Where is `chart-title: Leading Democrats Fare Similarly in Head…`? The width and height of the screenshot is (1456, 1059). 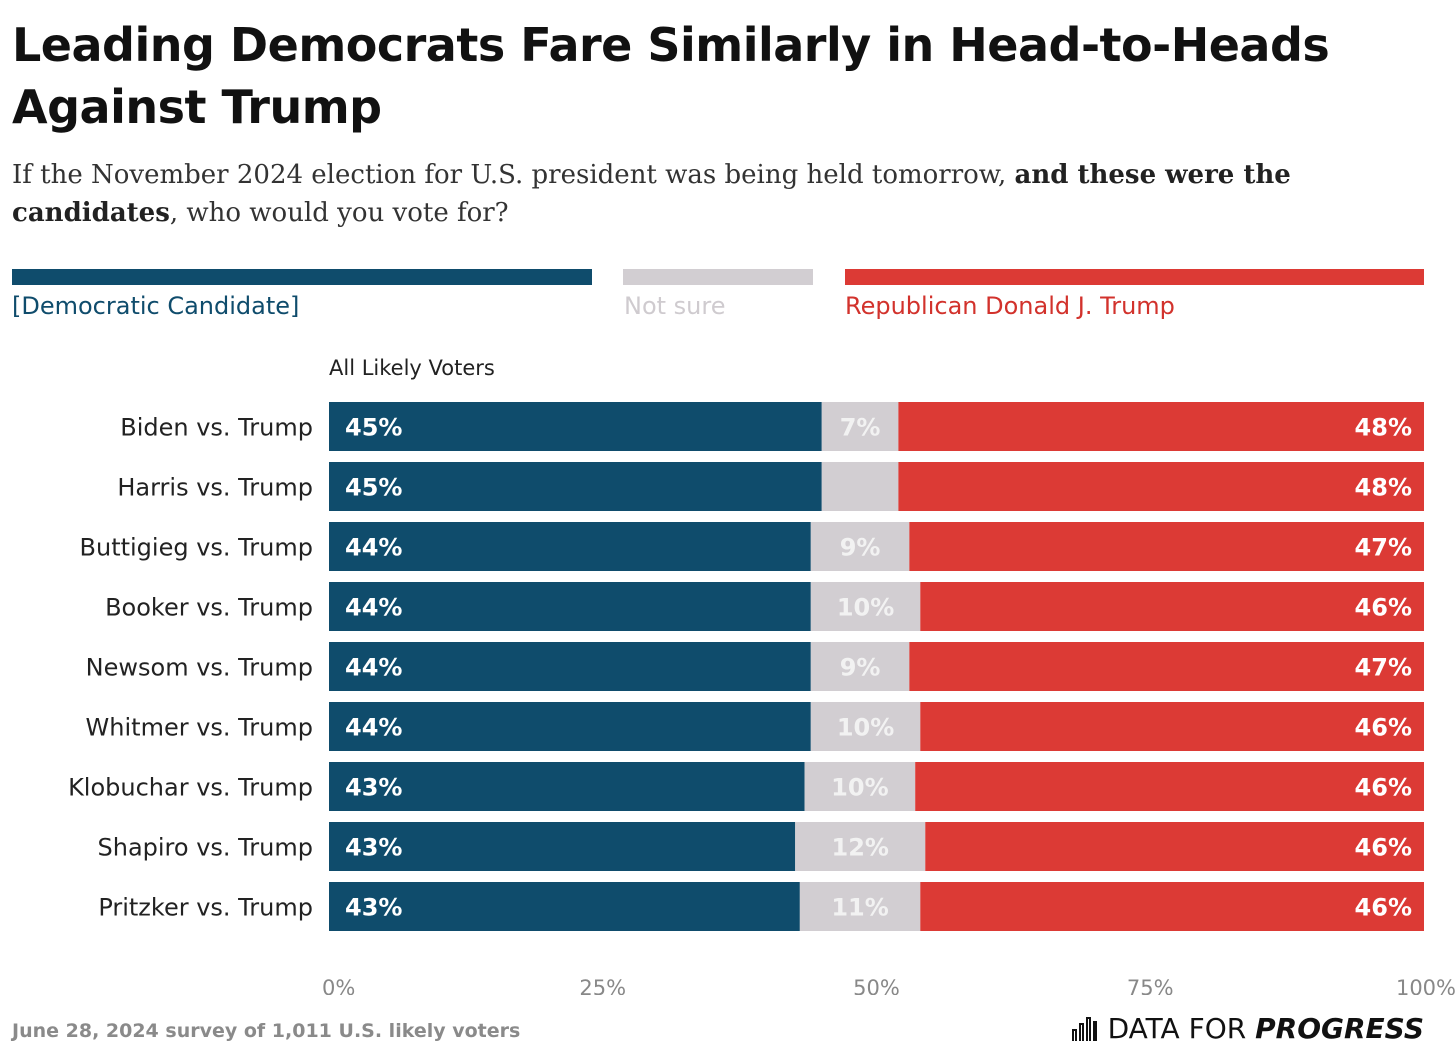 chart-title: Leading Democrats Fare Similarly in Head… is located at coordinates (671, 76).